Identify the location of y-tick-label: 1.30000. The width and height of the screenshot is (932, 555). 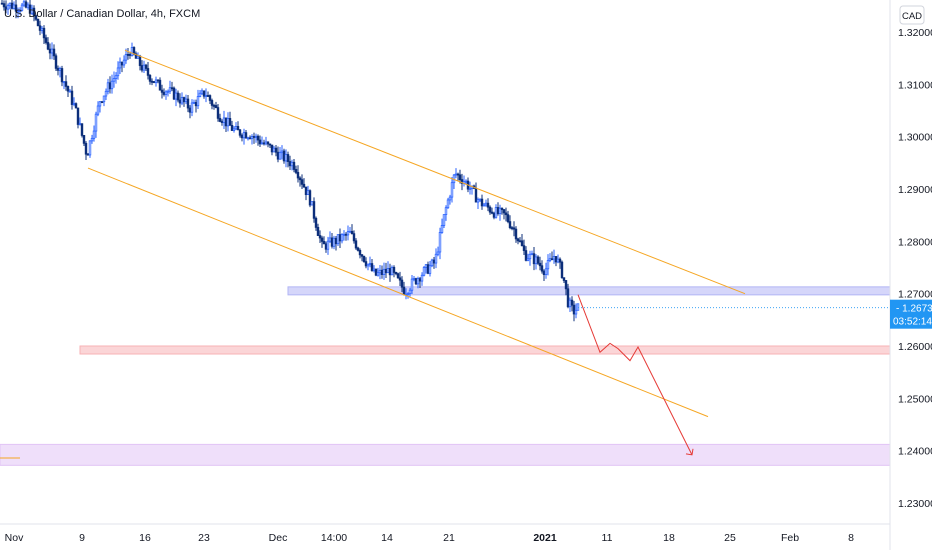
(915, 138).